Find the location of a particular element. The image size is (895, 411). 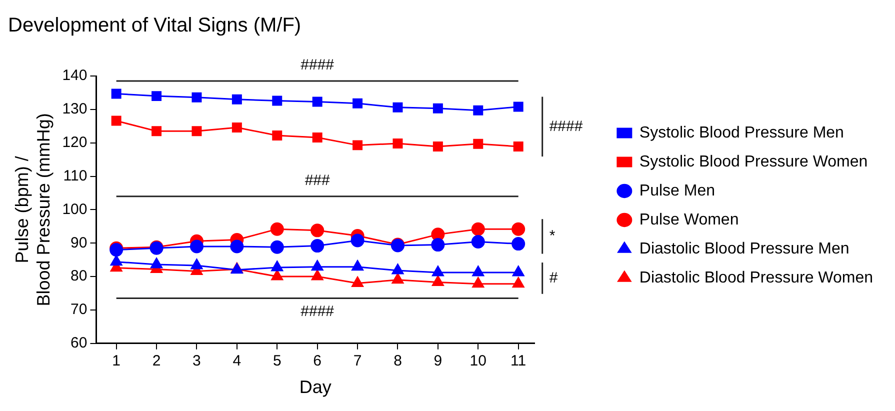

x-tick-label: 7 is located at coordinates (357, 361).